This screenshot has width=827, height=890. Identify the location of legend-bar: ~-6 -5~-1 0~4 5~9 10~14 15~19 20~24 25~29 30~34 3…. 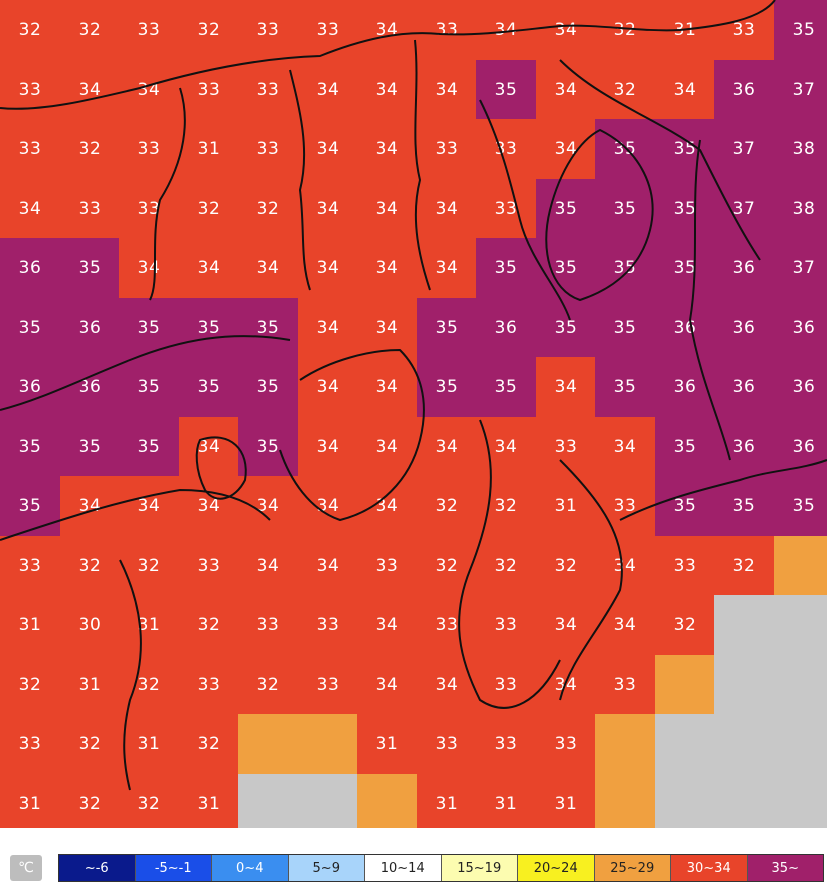
(441, 868).